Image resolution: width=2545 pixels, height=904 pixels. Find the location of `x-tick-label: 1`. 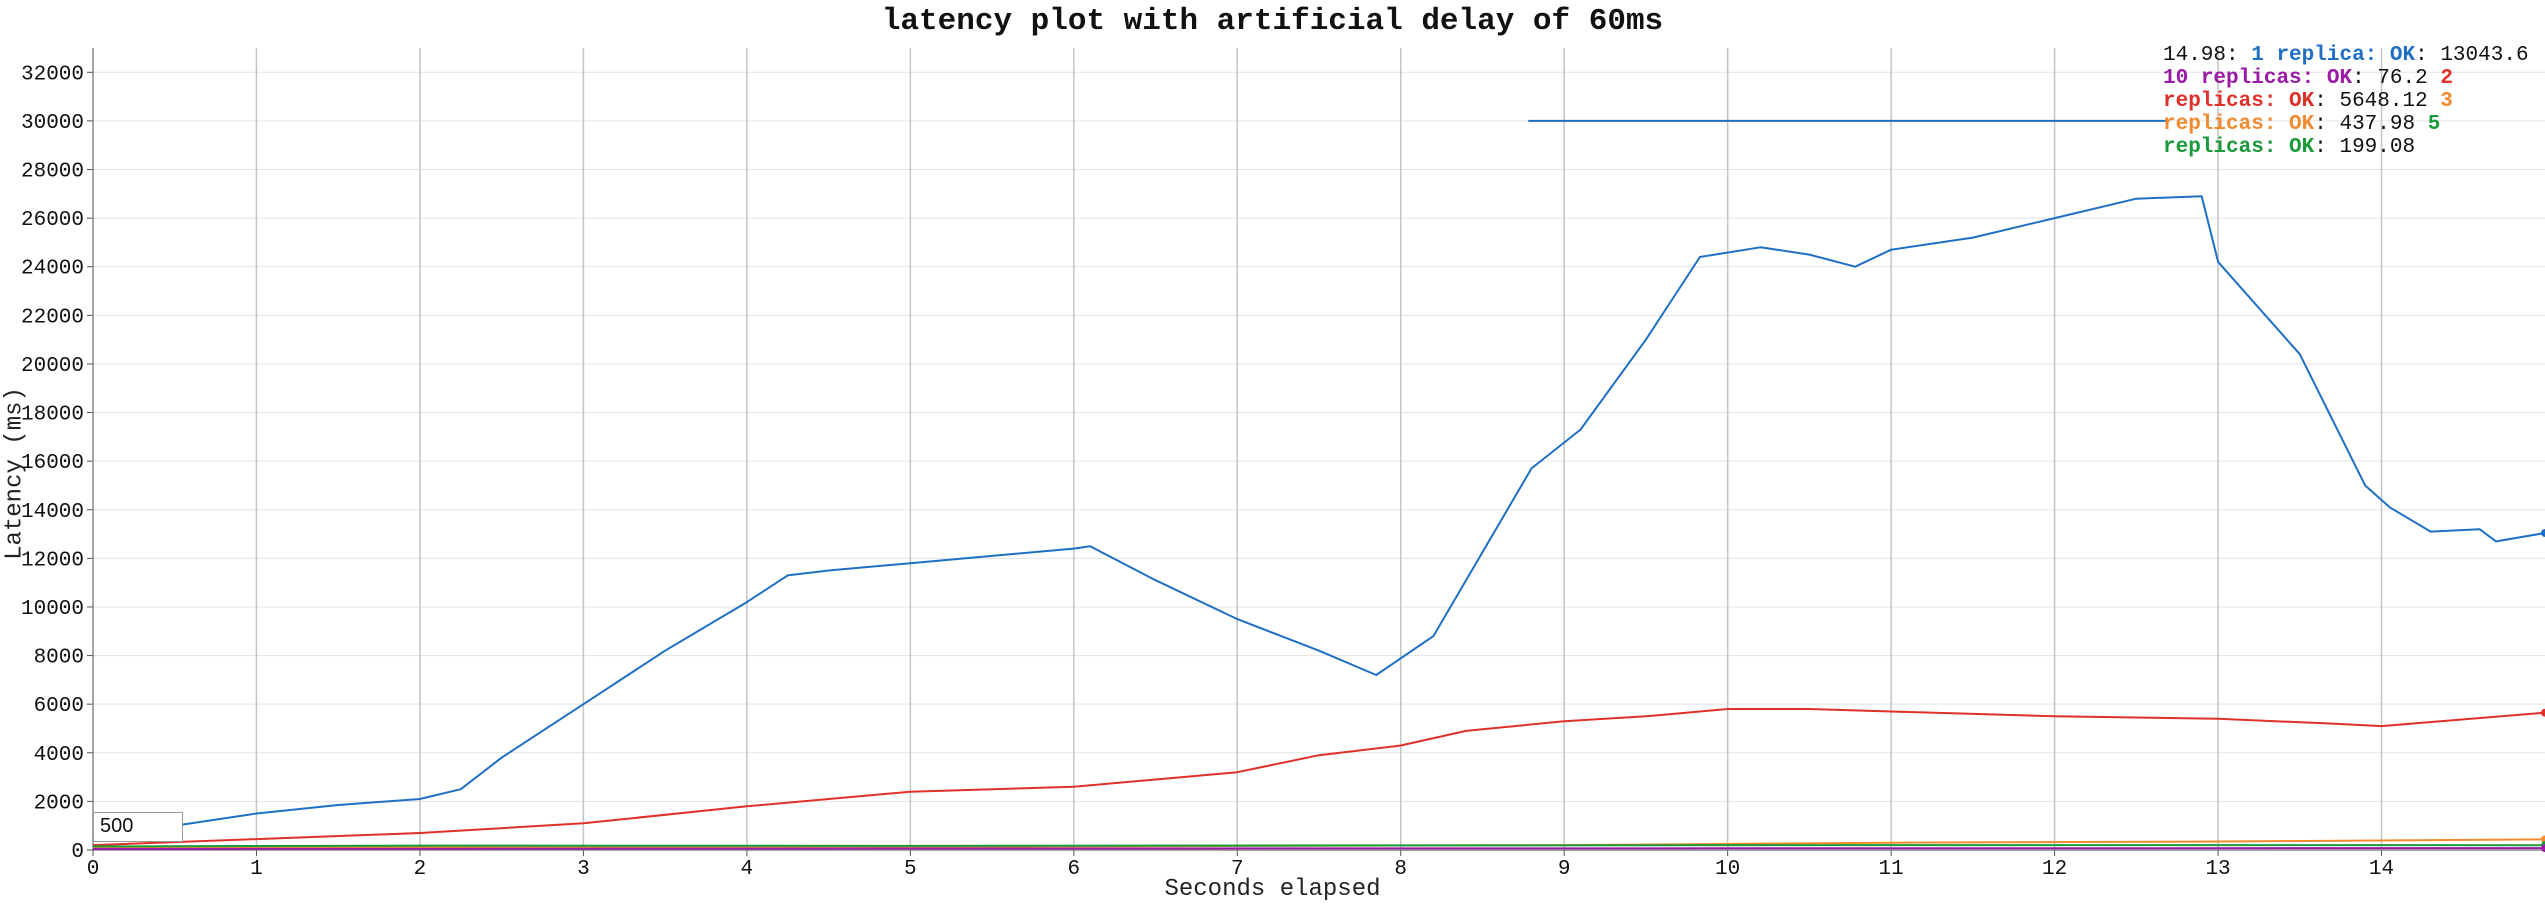

x-tick-label: 1 is located at coordinates (256, 869).